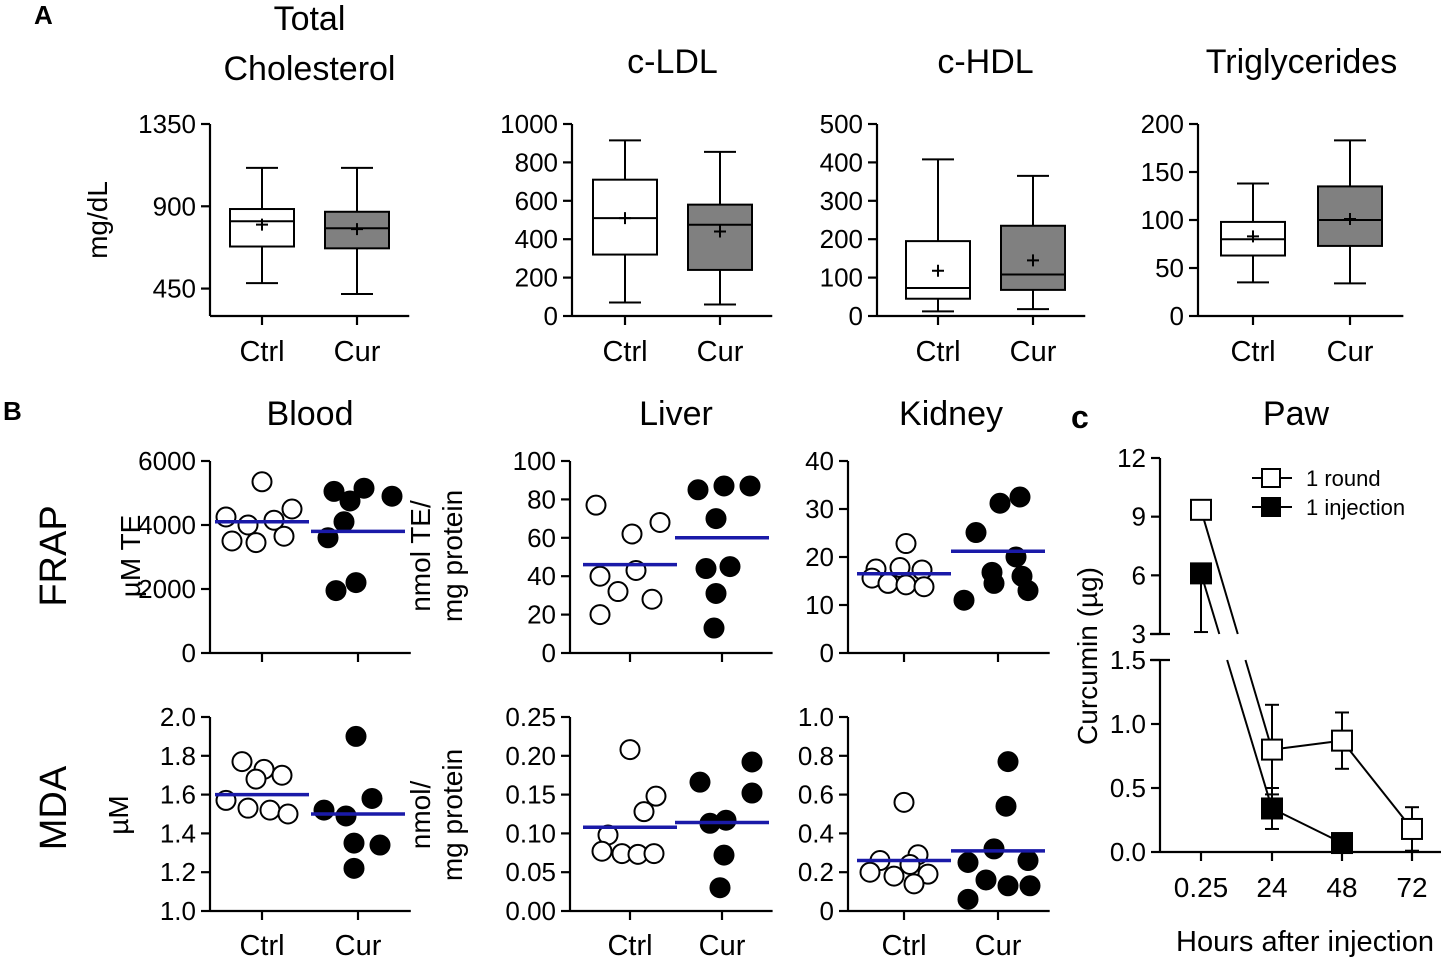 Image resolution: width=1453 pixels, height=959 pixels. Describe the element at coordinates (536, 162) in the screenshot. I see `y-tick-label: 800` at that location.